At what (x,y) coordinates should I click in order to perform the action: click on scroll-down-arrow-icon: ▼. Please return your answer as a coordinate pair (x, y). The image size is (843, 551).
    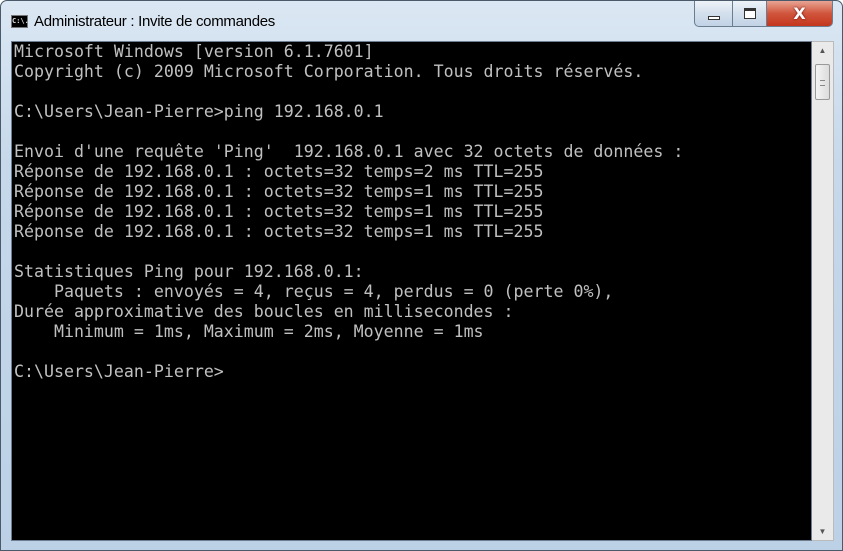
    Looking at the image, I should click on (822, 531).